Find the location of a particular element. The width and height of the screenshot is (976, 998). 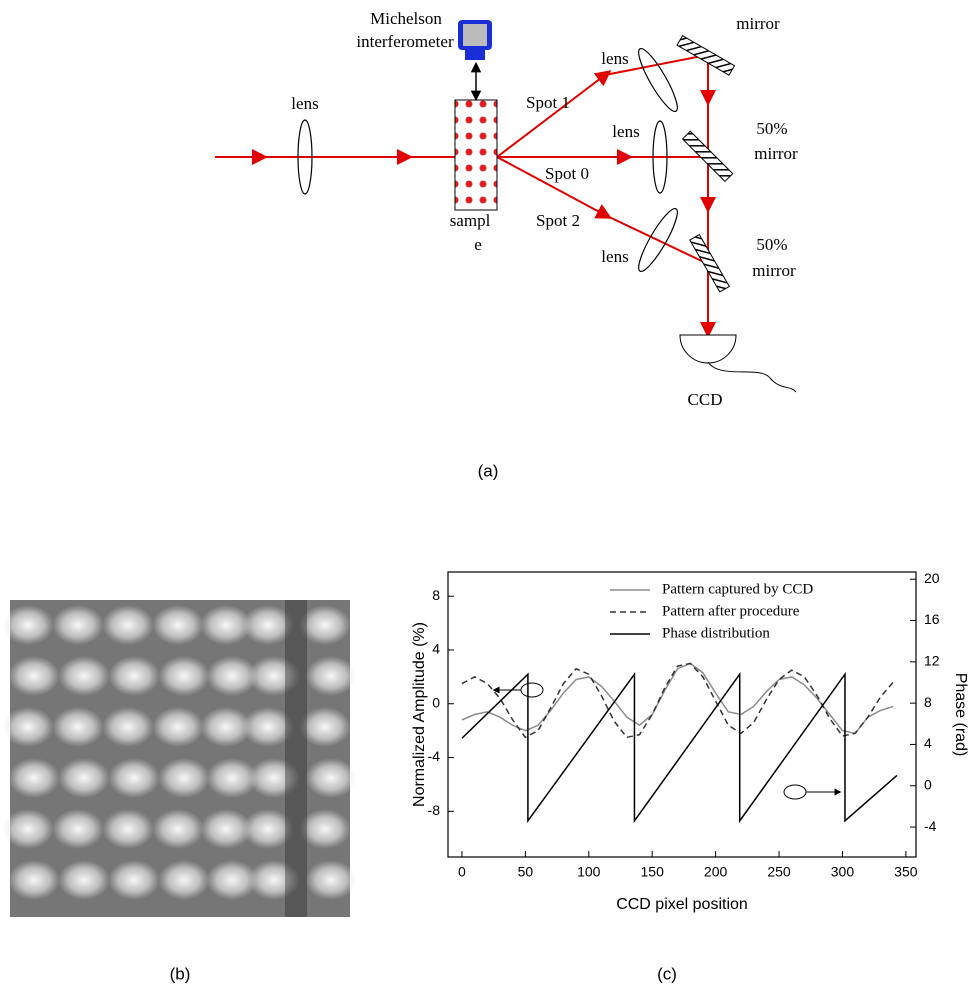

label: Spot 1 is located at coordinates (548, 102).